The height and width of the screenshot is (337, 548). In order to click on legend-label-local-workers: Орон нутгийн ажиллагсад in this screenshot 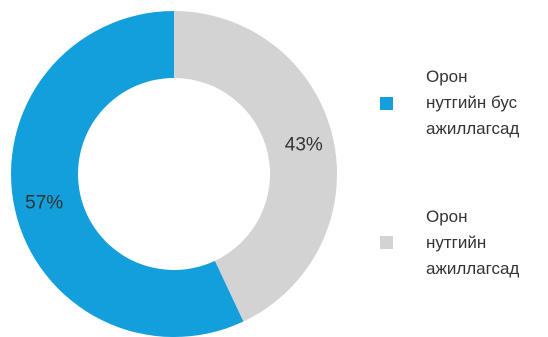, I will do `click(487, 243)`.